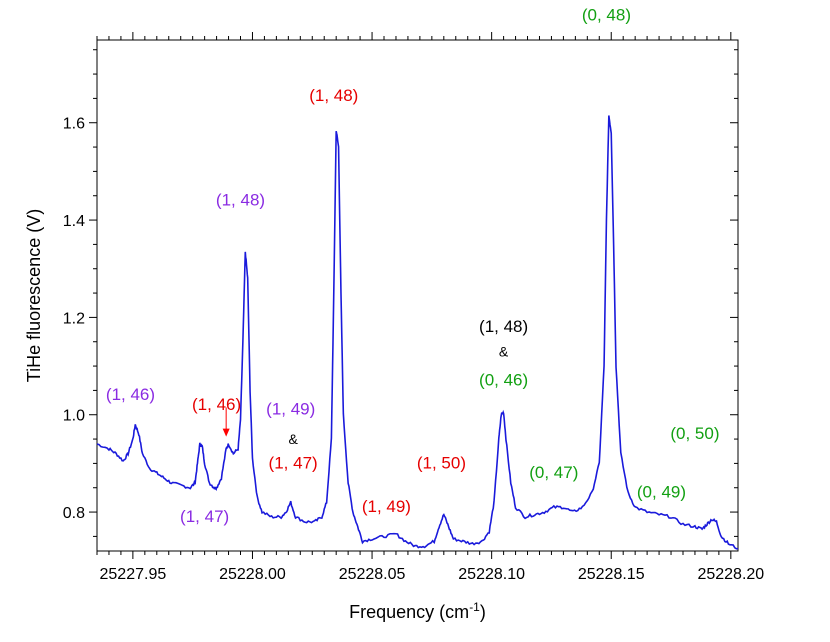 This screenshot has height=642, width=830. I want to click on x-tick-label: 25228.00, so click(252, 574).